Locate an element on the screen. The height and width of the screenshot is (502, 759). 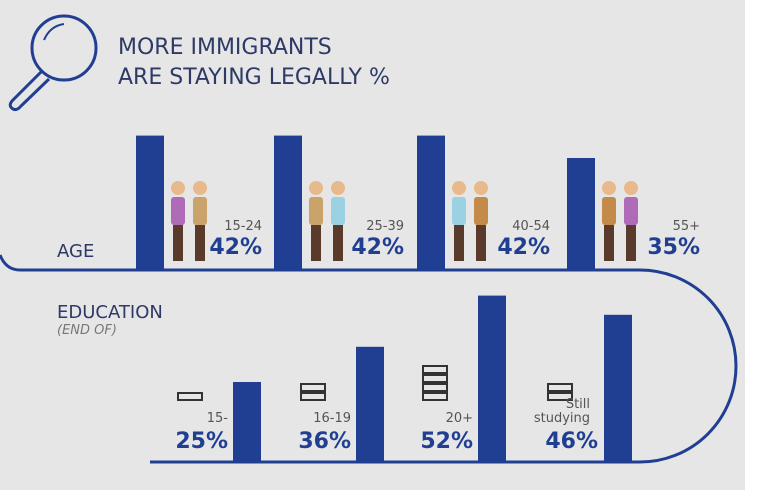
value-label: 46% is located at coordinates (571, 441).